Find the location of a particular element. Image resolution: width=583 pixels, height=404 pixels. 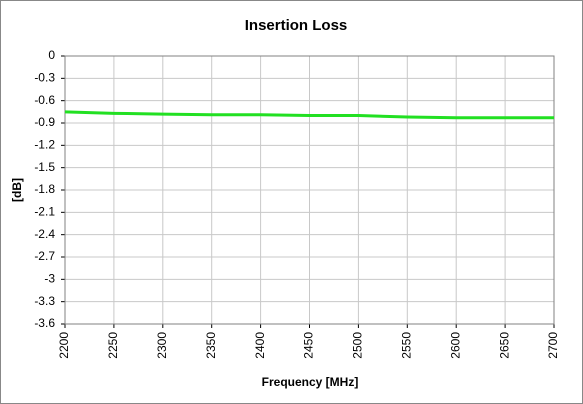

y-tick-label: -3.6 is located at coordinates (44, 323).